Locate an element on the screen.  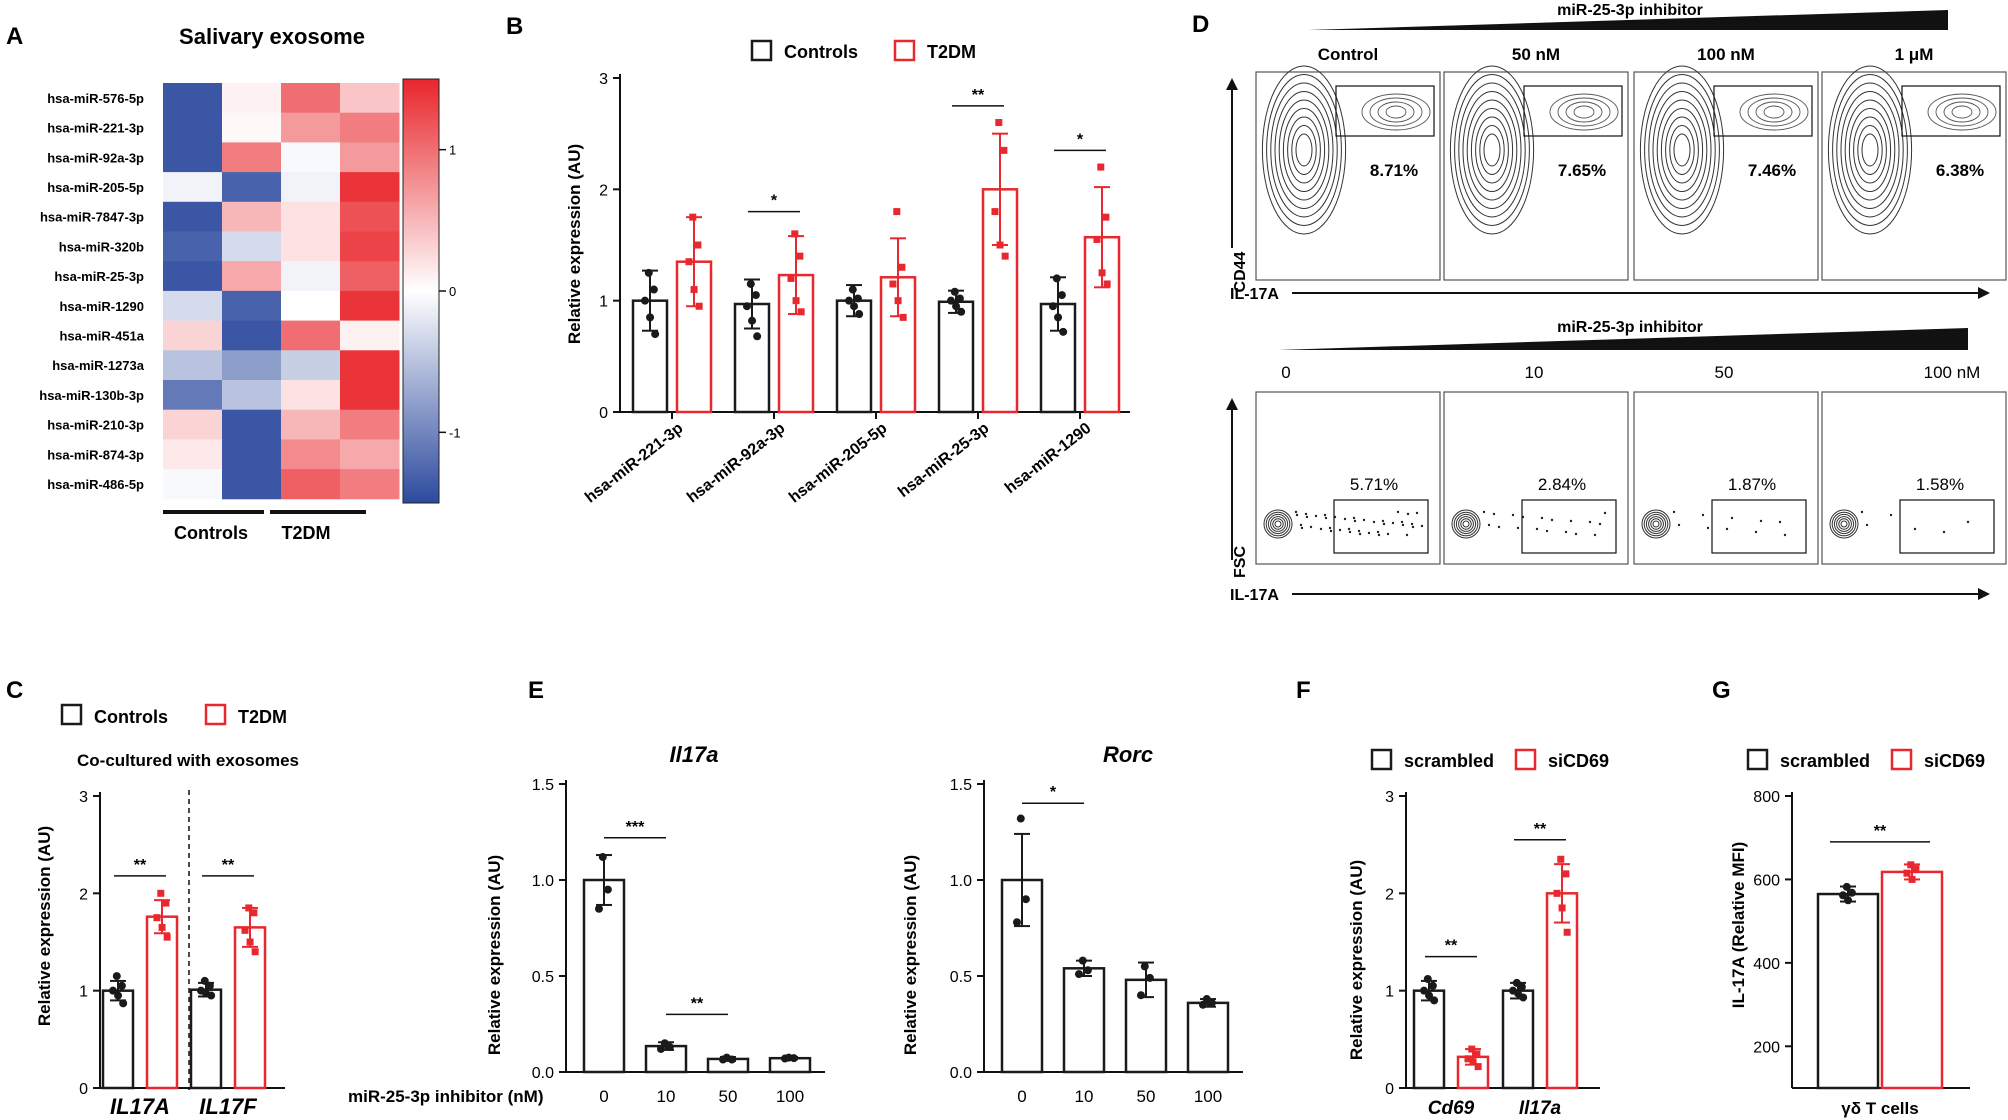
y-axis-label-cd44: CD44 is located at coordinates (1240, 271).